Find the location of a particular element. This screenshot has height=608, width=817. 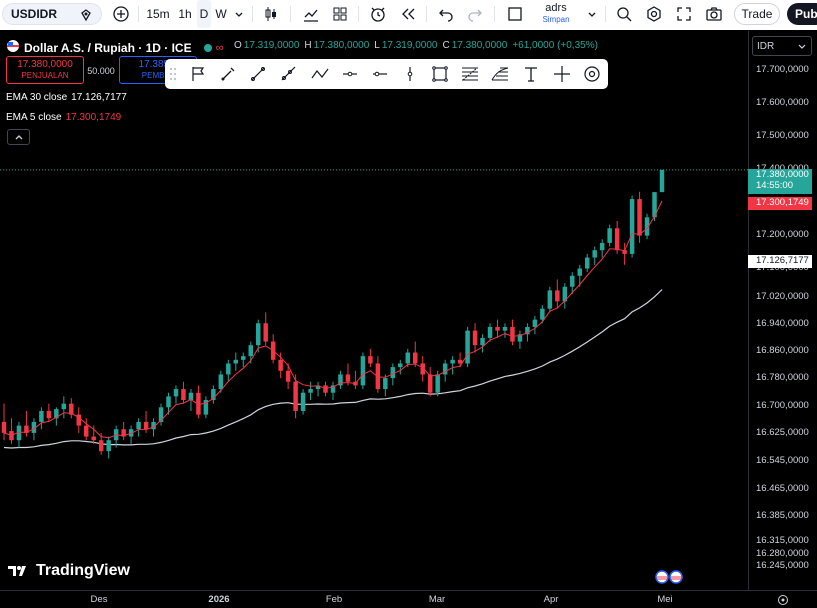

compare-symbol-icon is located at coordinates (86, 16).